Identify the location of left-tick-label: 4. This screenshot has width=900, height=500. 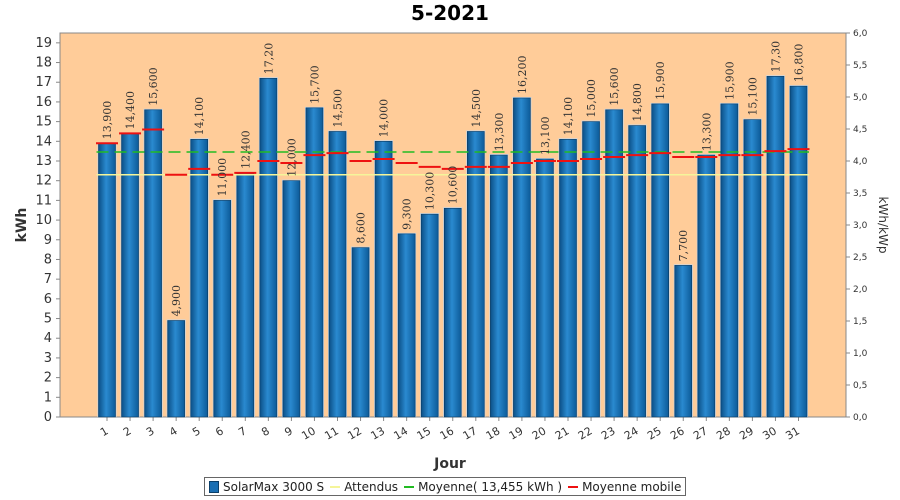
(48, 338).